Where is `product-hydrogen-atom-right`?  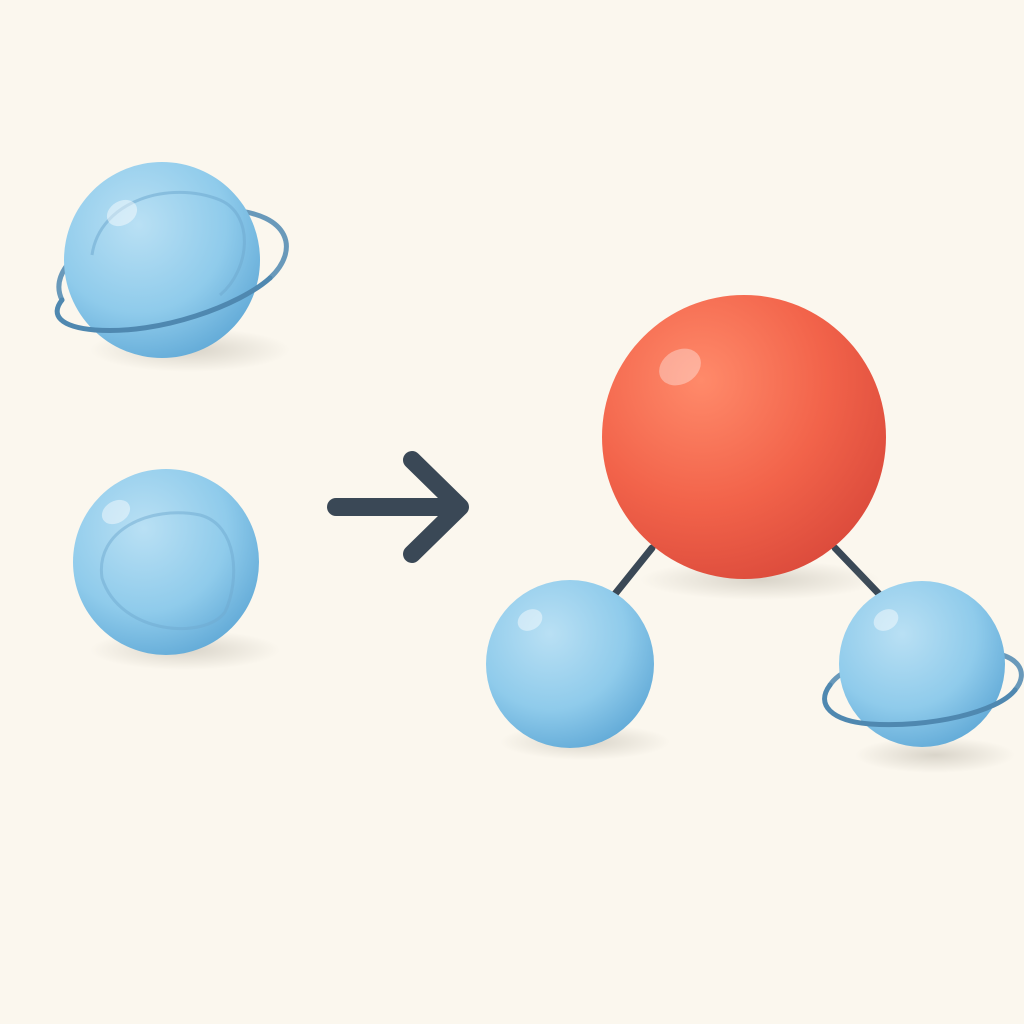
product-hydrogen-atom-right is located at coordinates (923, 677).